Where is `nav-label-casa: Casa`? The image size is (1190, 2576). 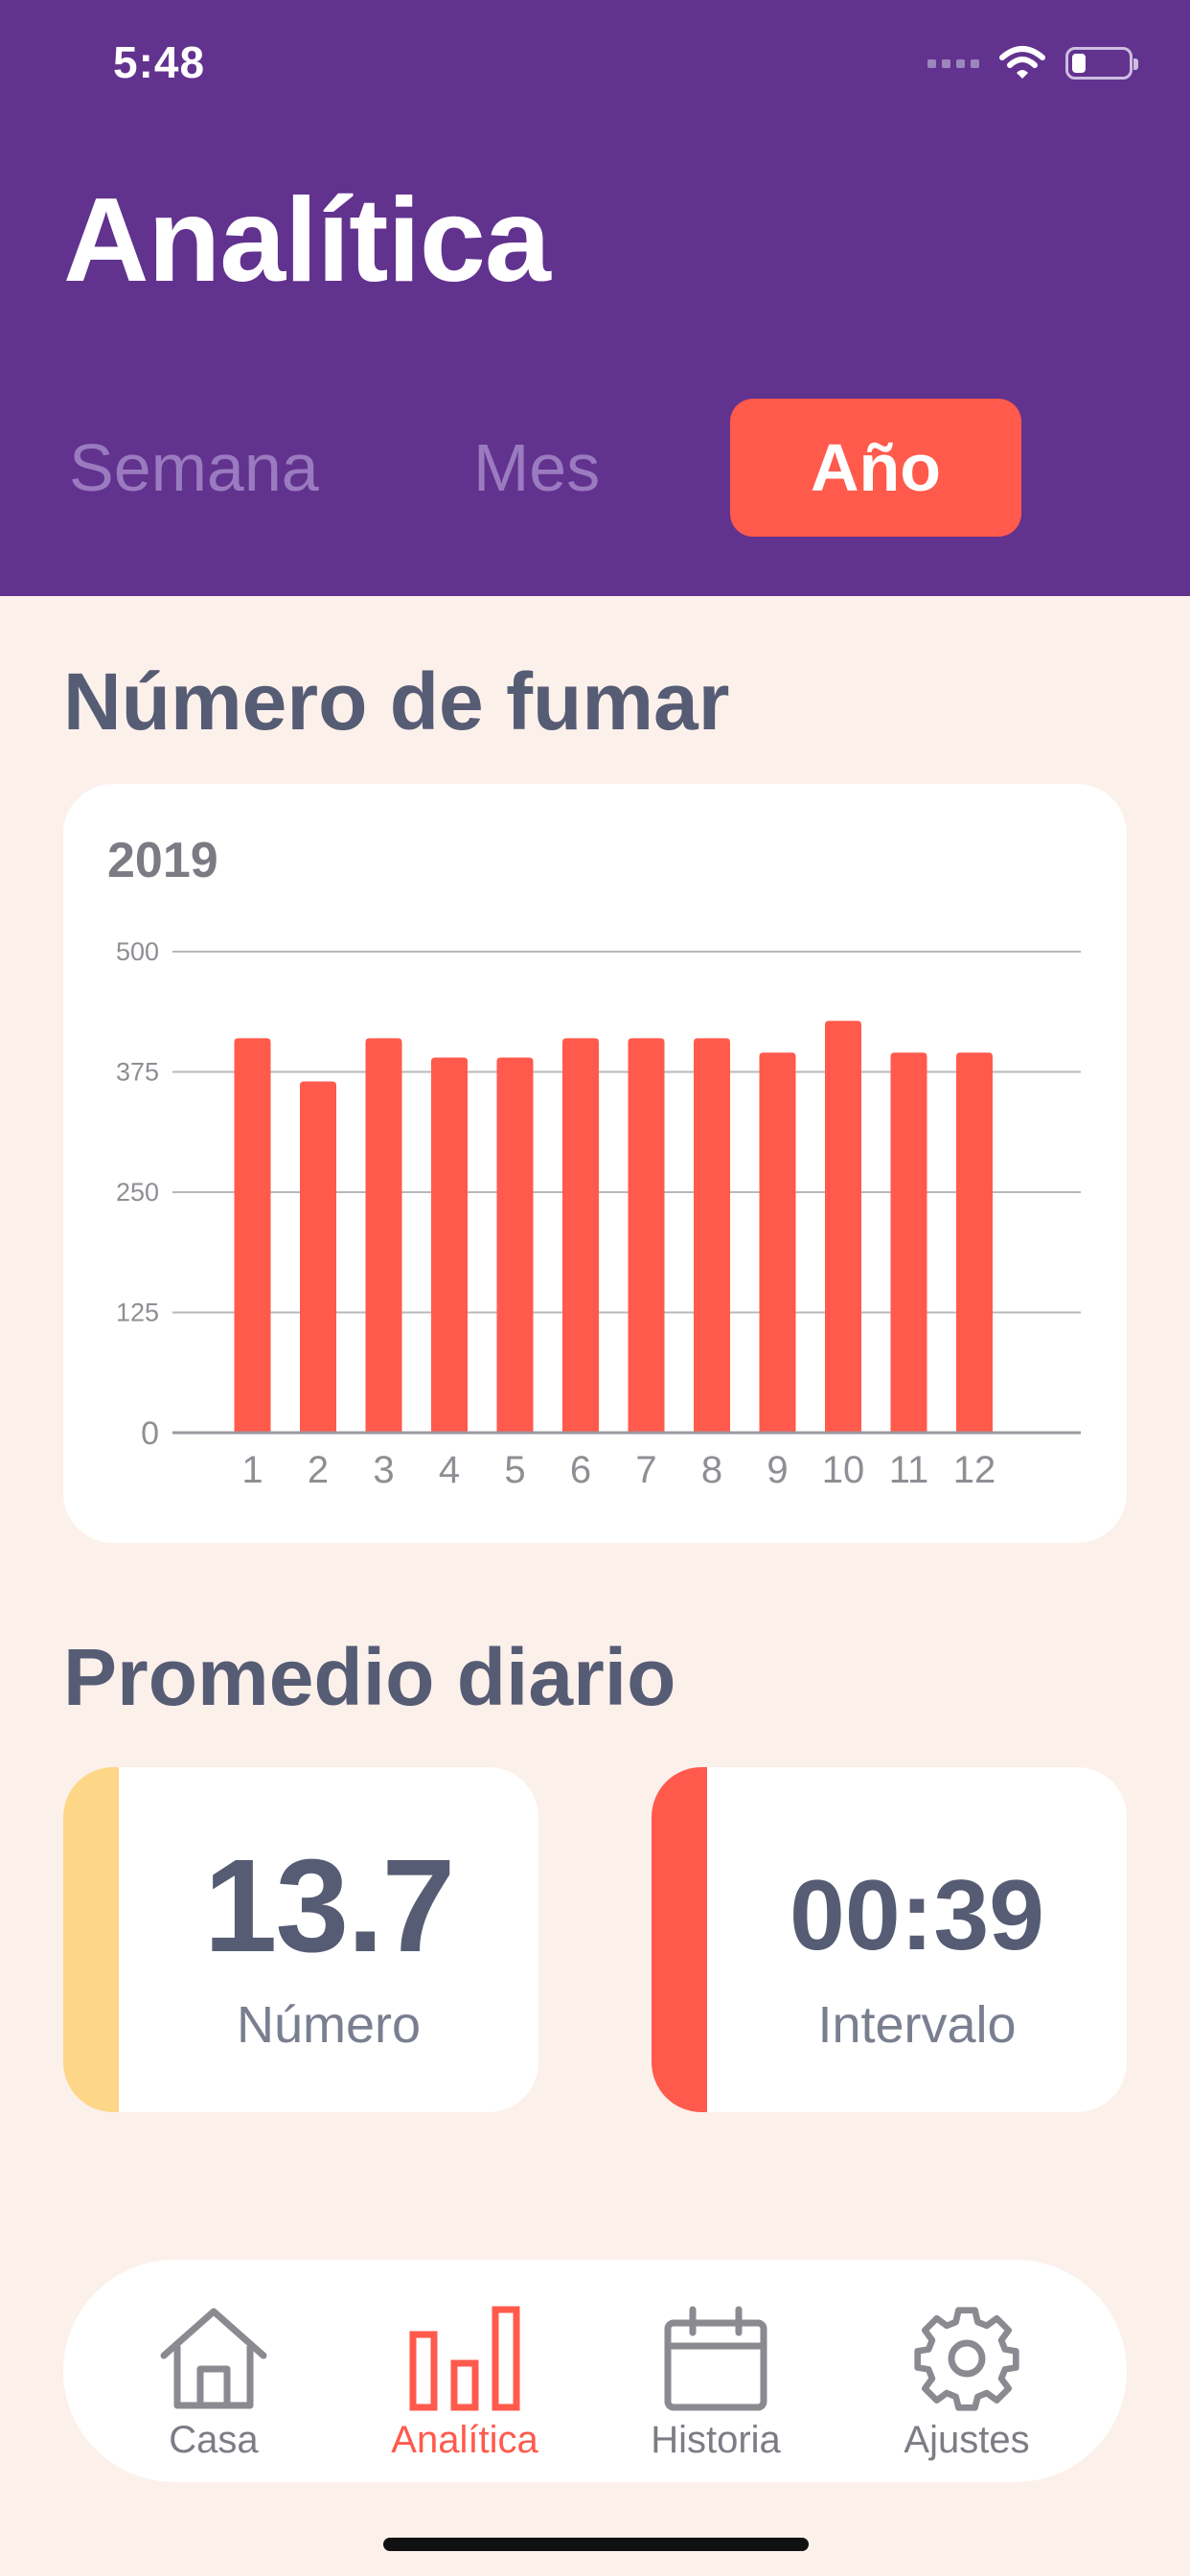
nav-label-casa: Casa is located at coordinates (214, 2440).